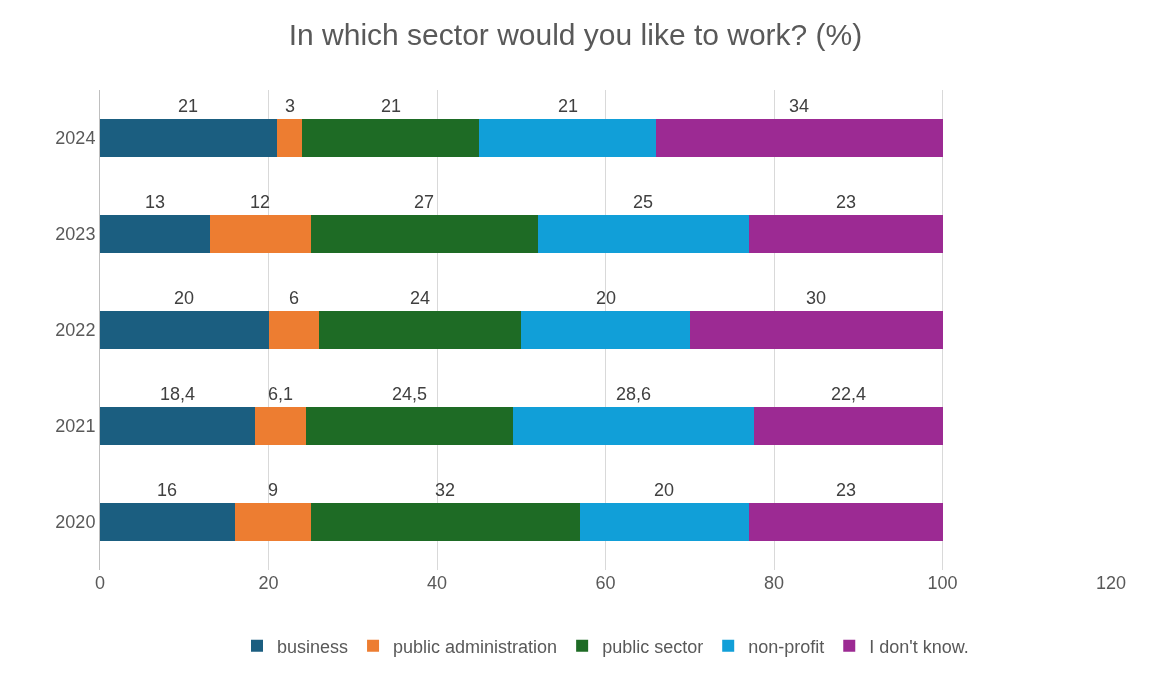 This screenshot has height=677, width=1151. What do you see at coordinates (313, 646) in the screenshot?
I see `legend-label: business` at bounding box center [313, 646].